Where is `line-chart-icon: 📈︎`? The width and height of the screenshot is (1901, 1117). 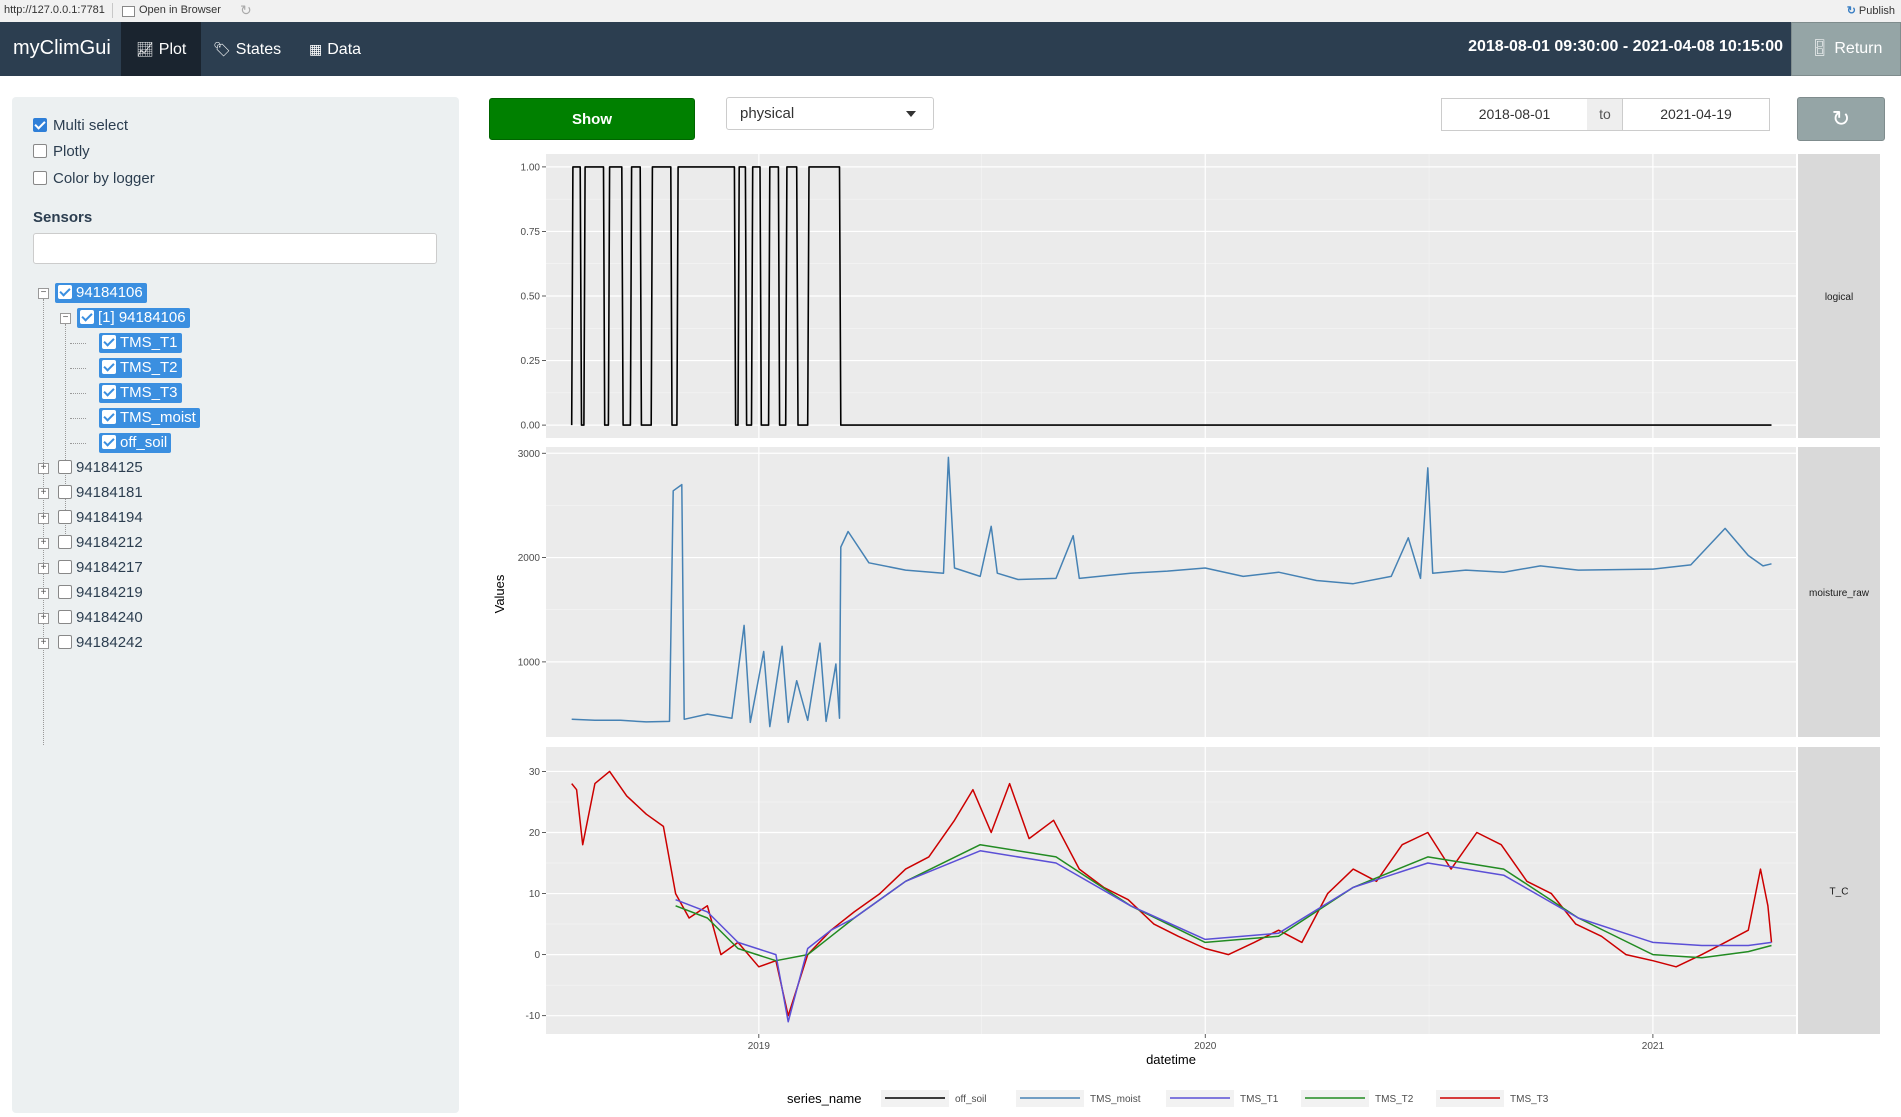
line-chart-icon: 📈︎ is located at coordinates (145, 49).